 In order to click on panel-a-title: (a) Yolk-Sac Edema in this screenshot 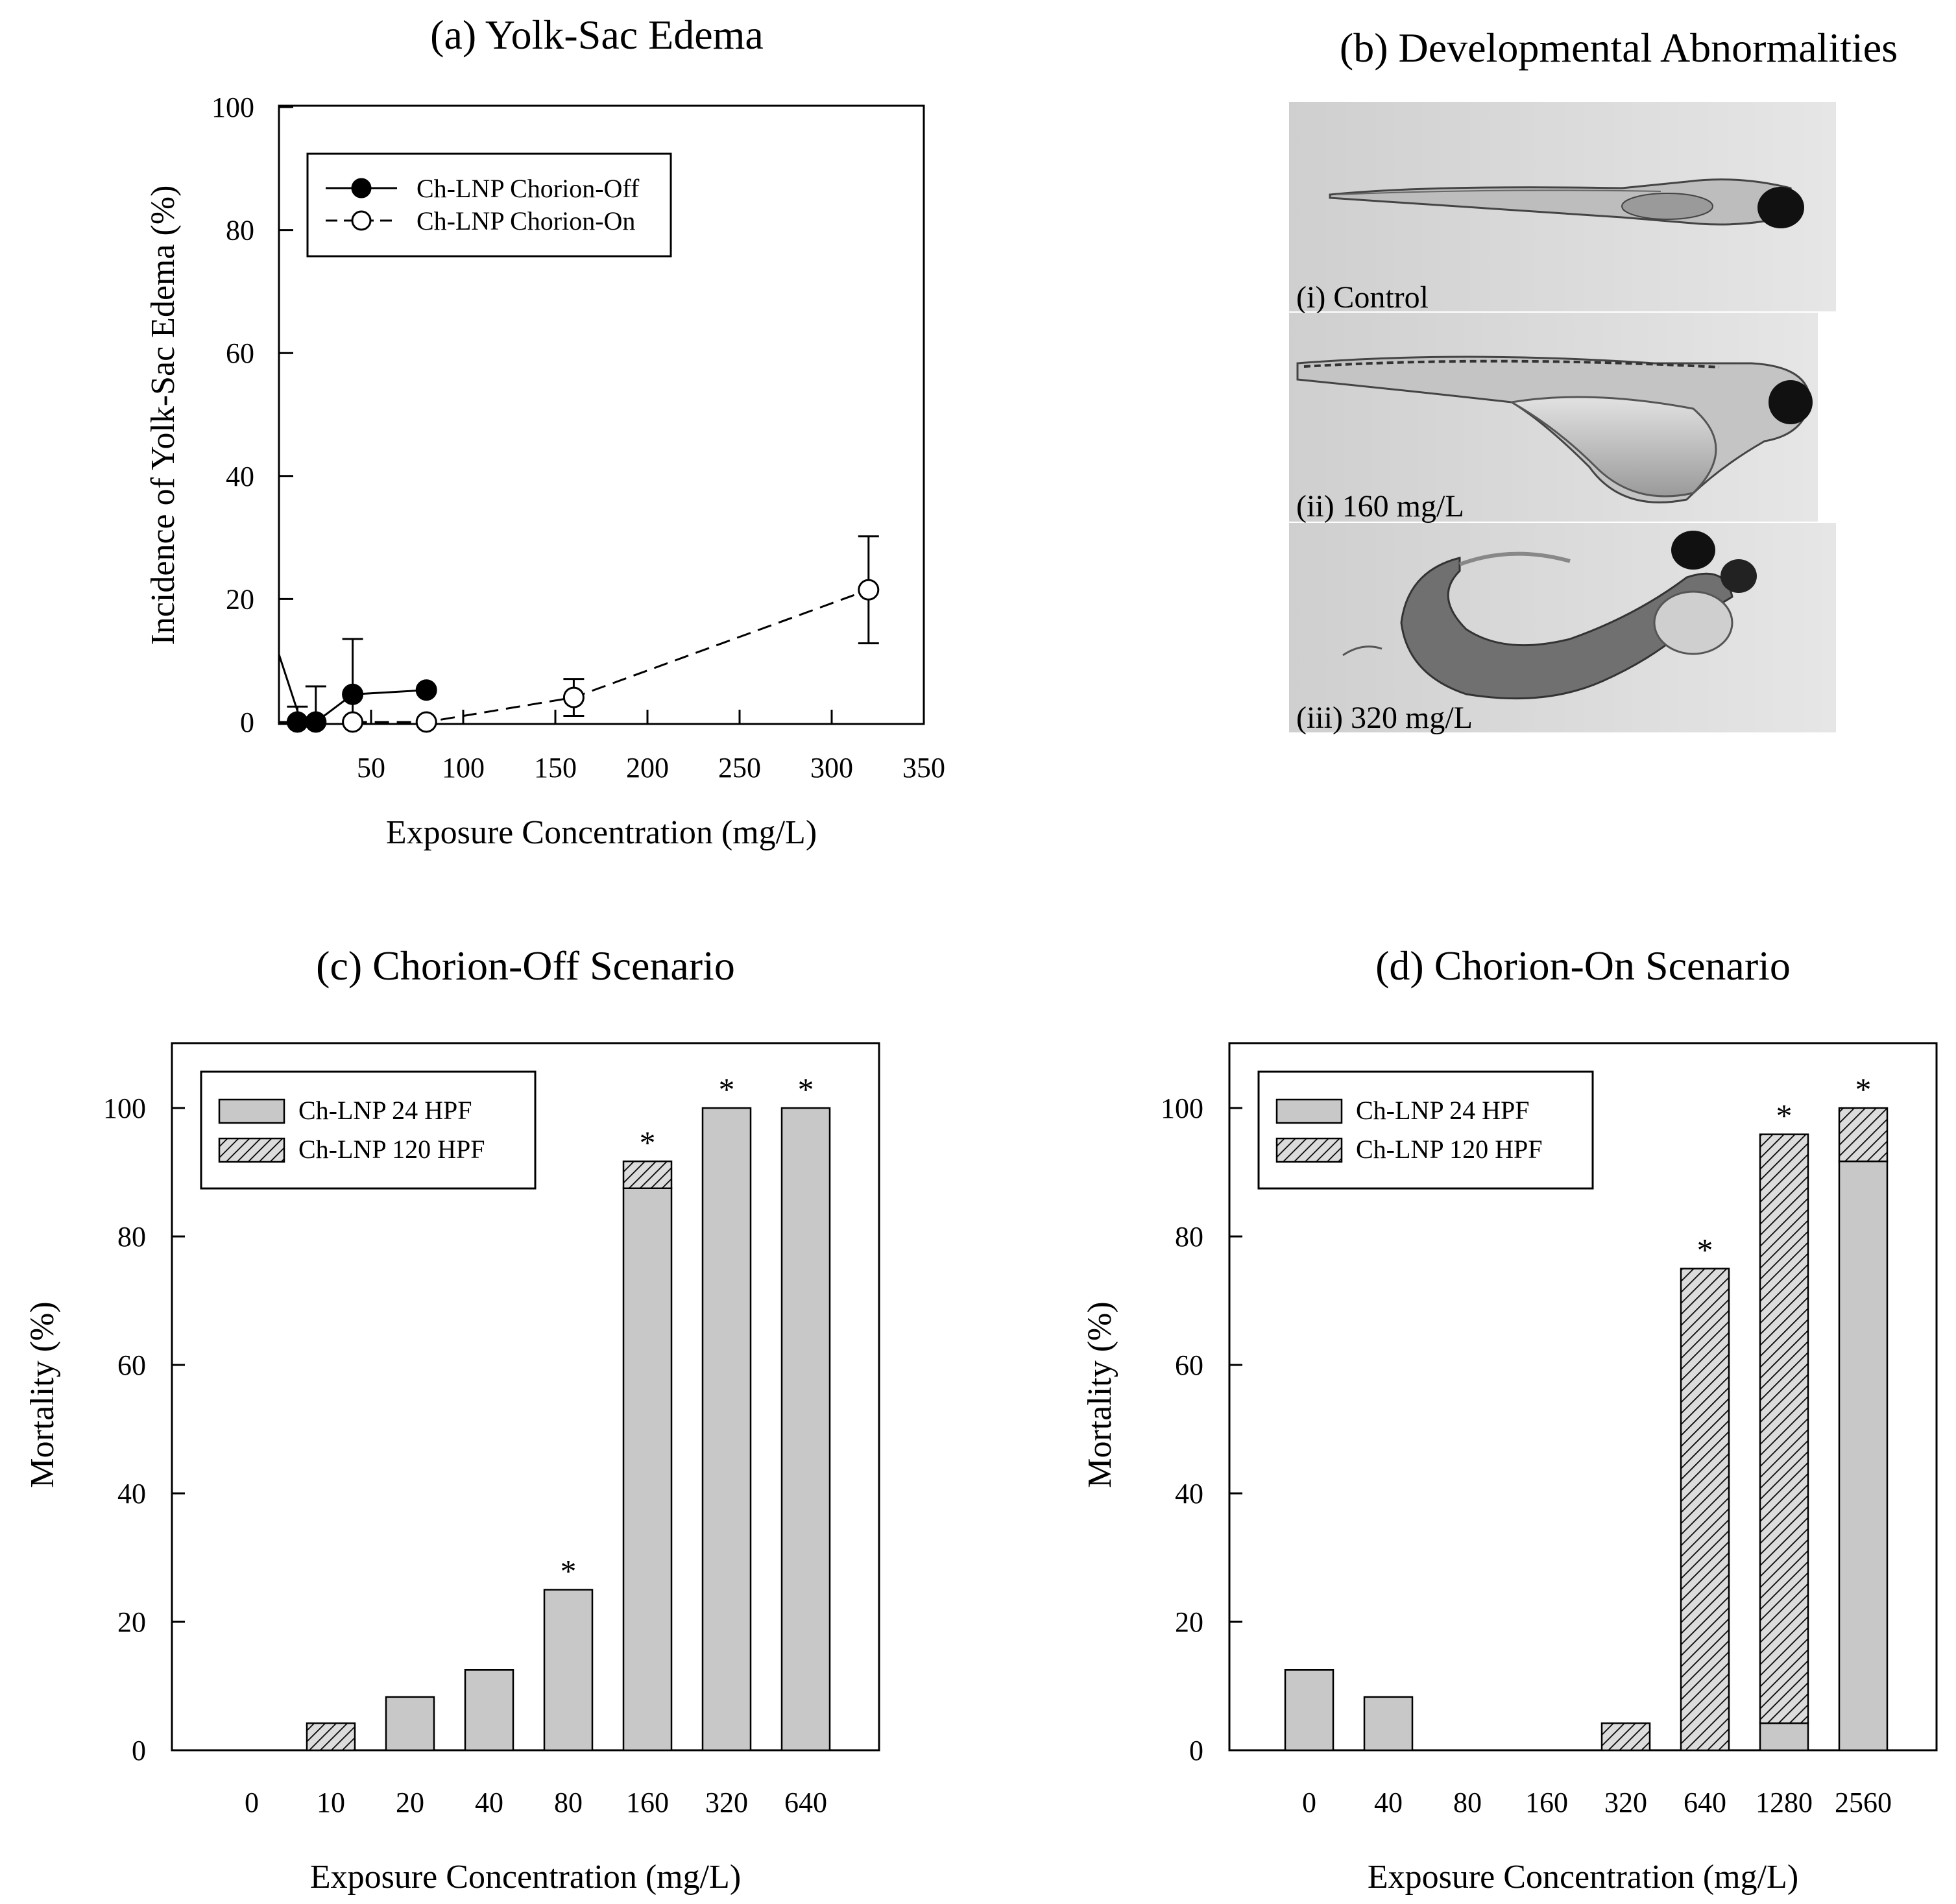, I will do `click(597, 35)`.